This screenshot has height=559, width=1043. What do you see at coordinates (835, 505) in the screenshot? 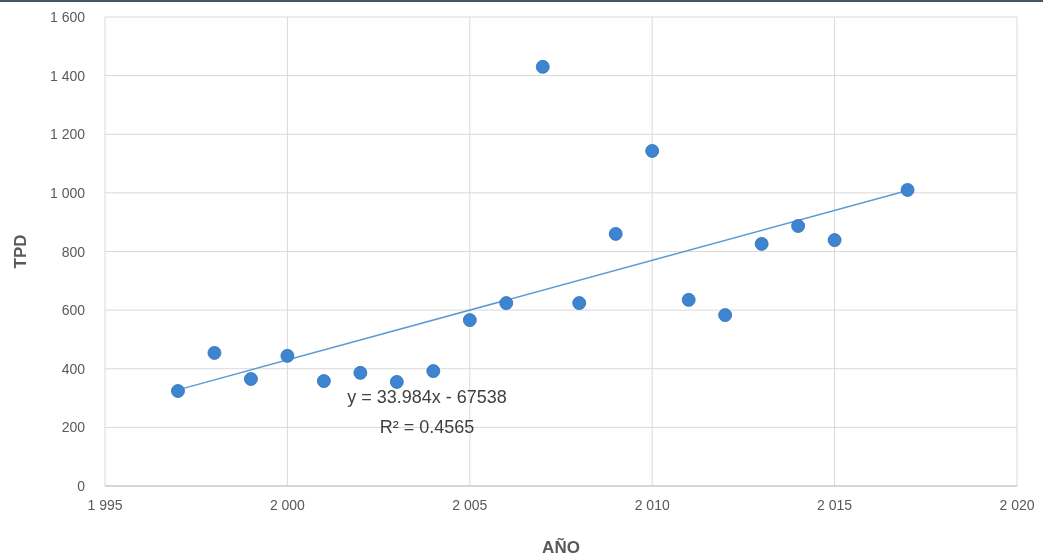
I see `x-tick-label: 2 015` at bounding box center [835, 505].